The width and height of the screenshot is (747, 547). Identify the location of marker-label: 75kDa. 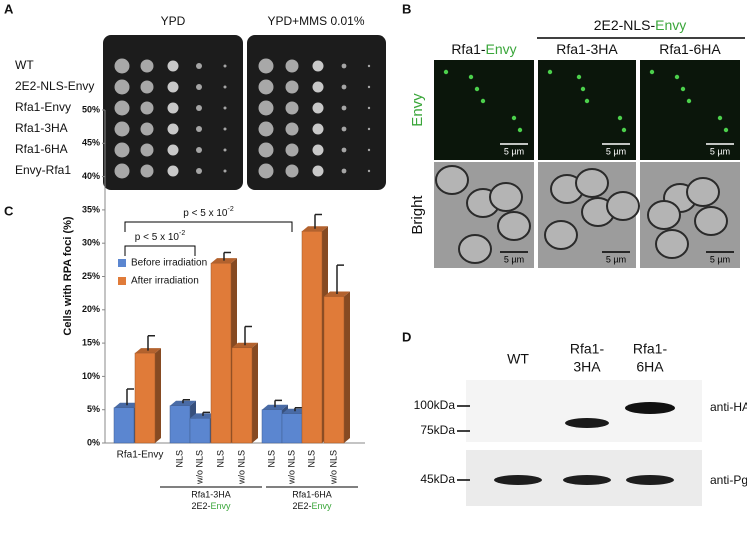
(437, 430).